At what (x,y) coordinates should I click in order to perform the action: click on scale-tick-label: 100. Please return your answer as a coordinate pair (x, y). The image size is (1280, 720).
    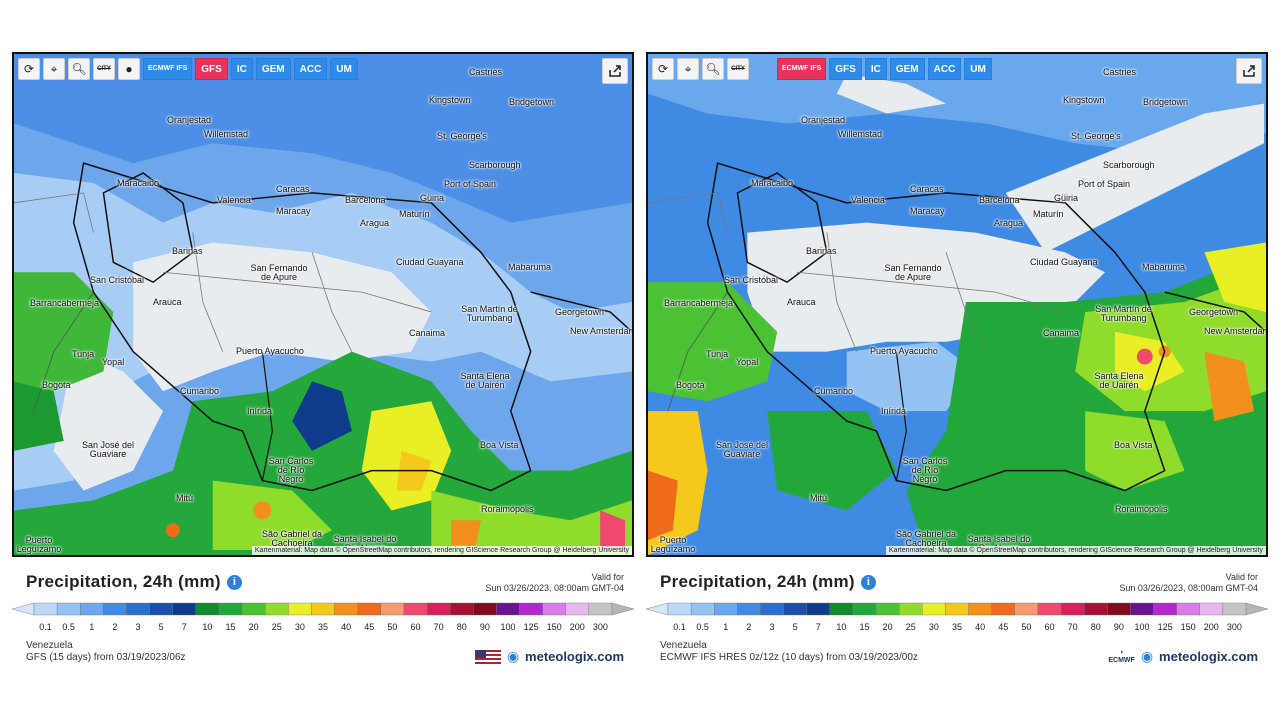
    Looking at the image, I should click on (1142, 627).